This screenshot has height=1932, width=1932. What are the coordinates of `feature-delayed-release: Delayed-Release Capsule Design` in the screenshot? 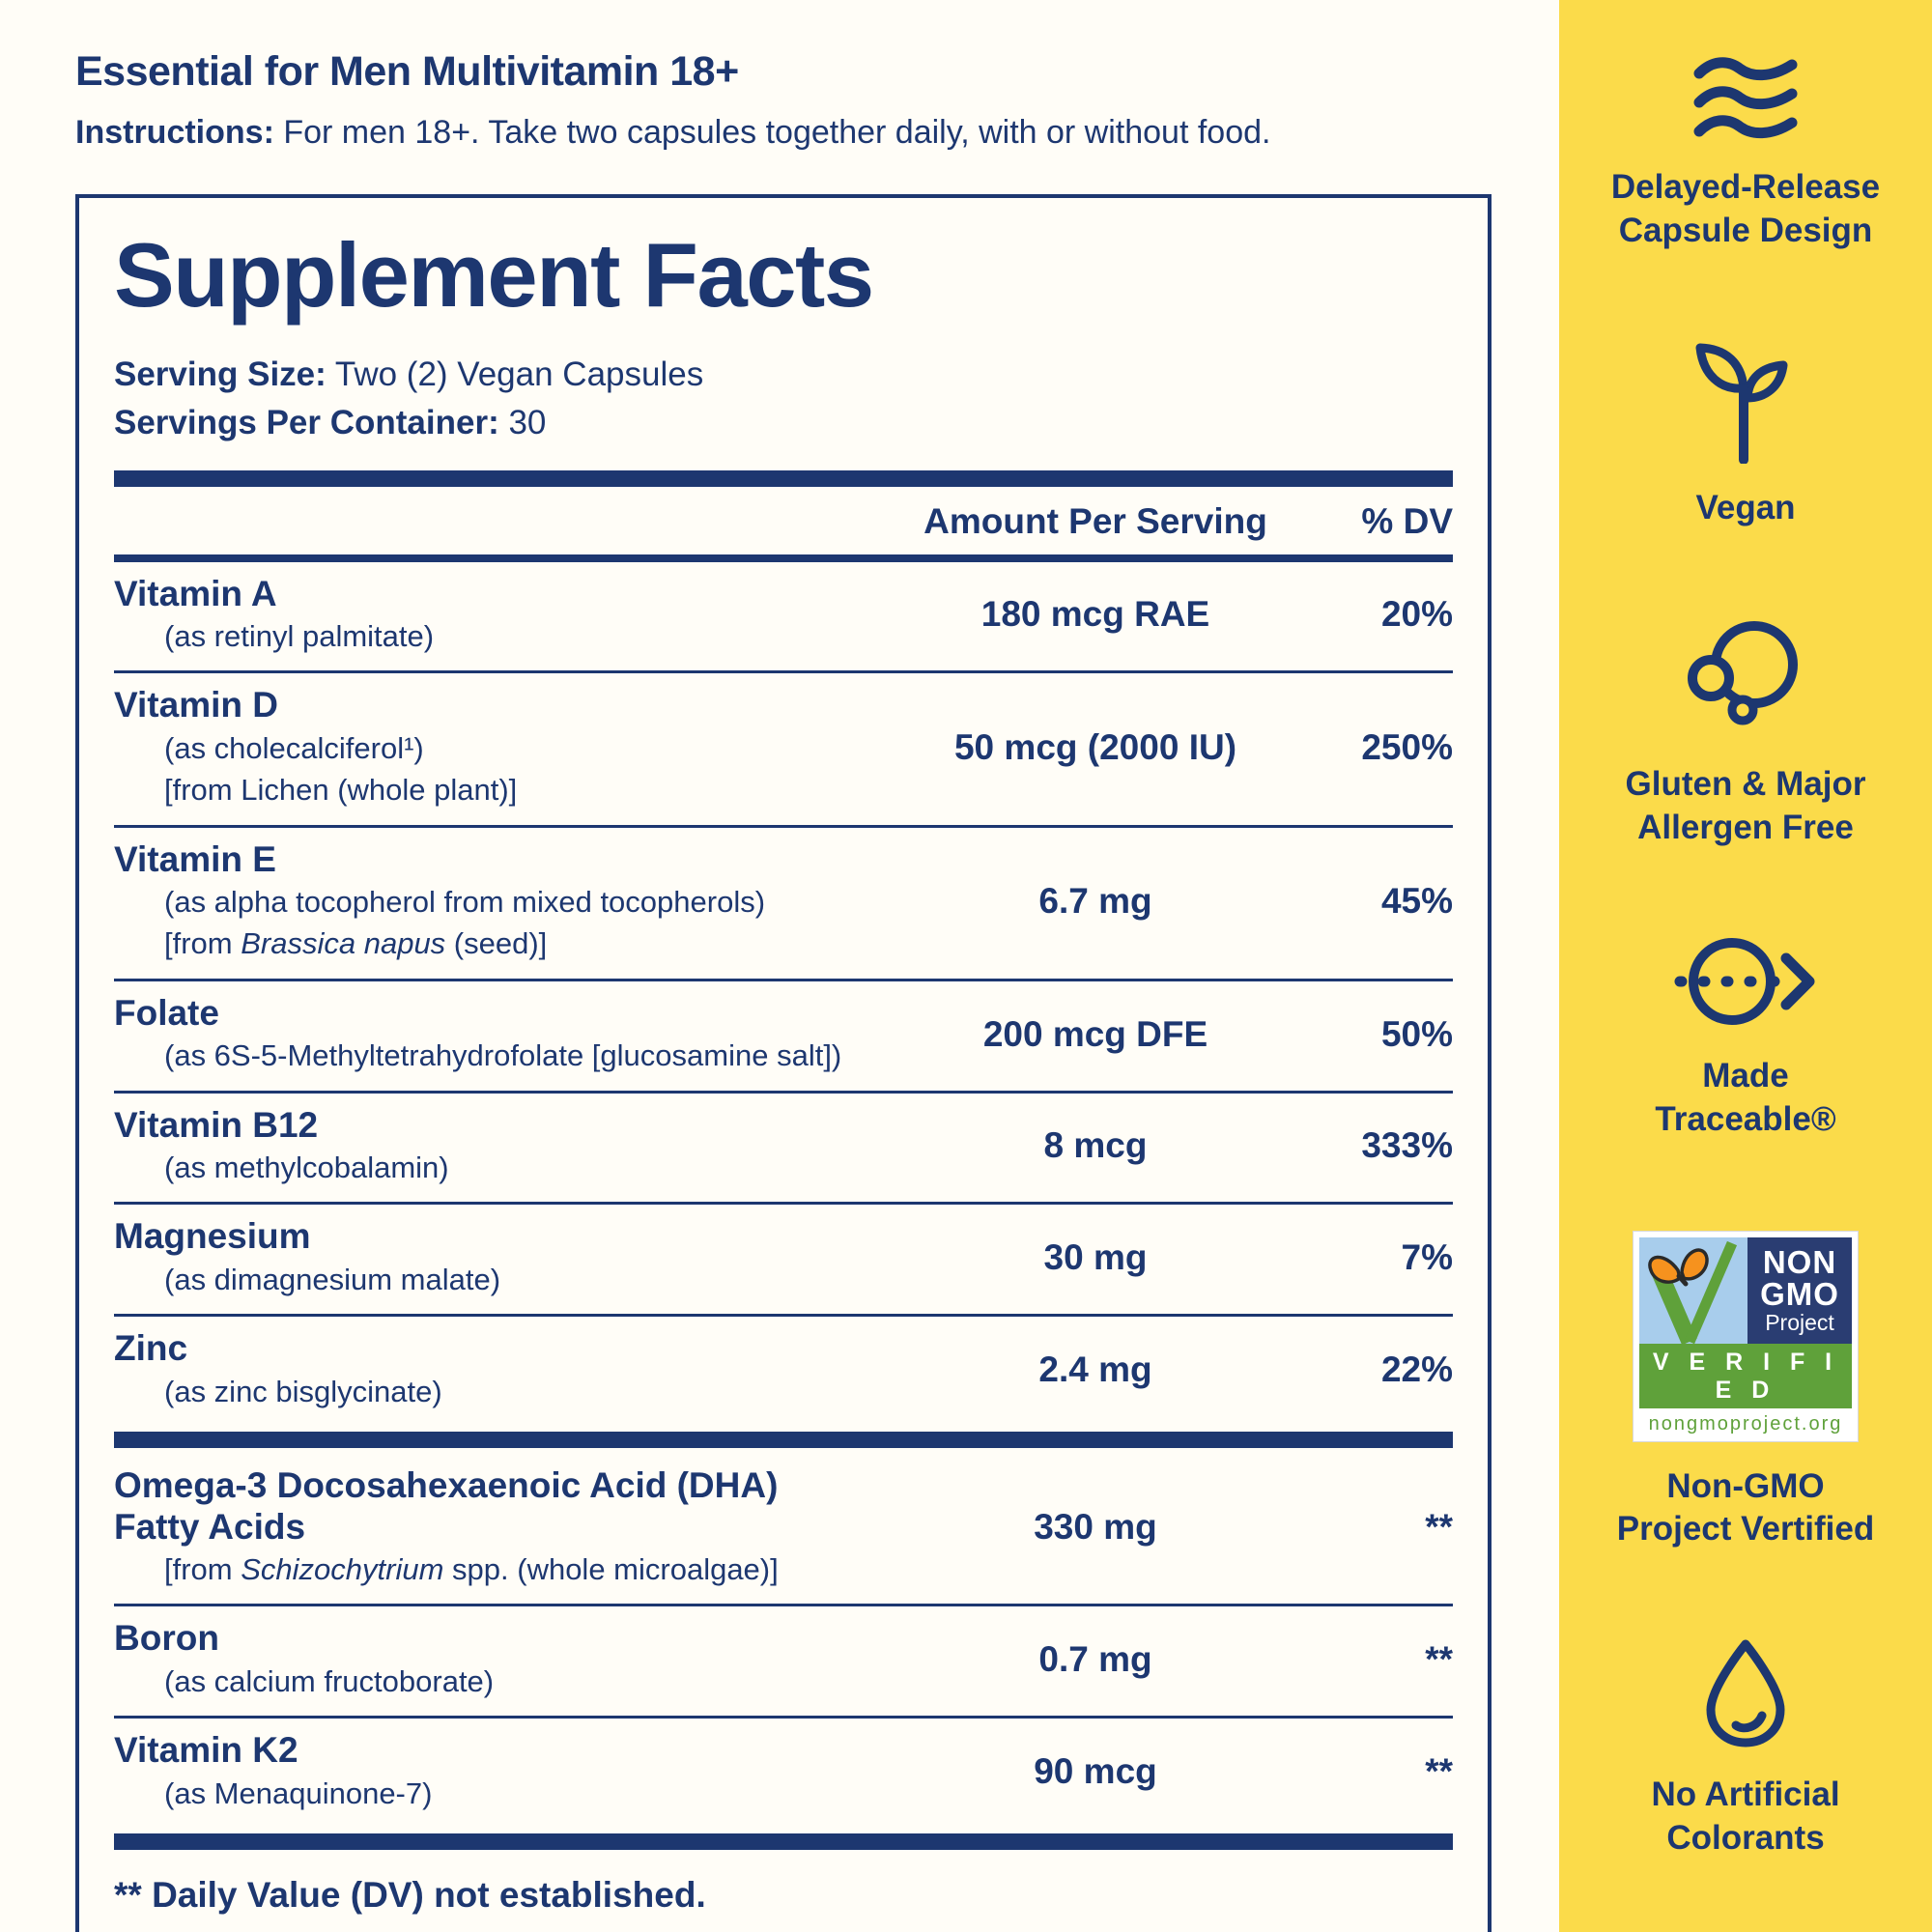 It's located at (1745, 153).